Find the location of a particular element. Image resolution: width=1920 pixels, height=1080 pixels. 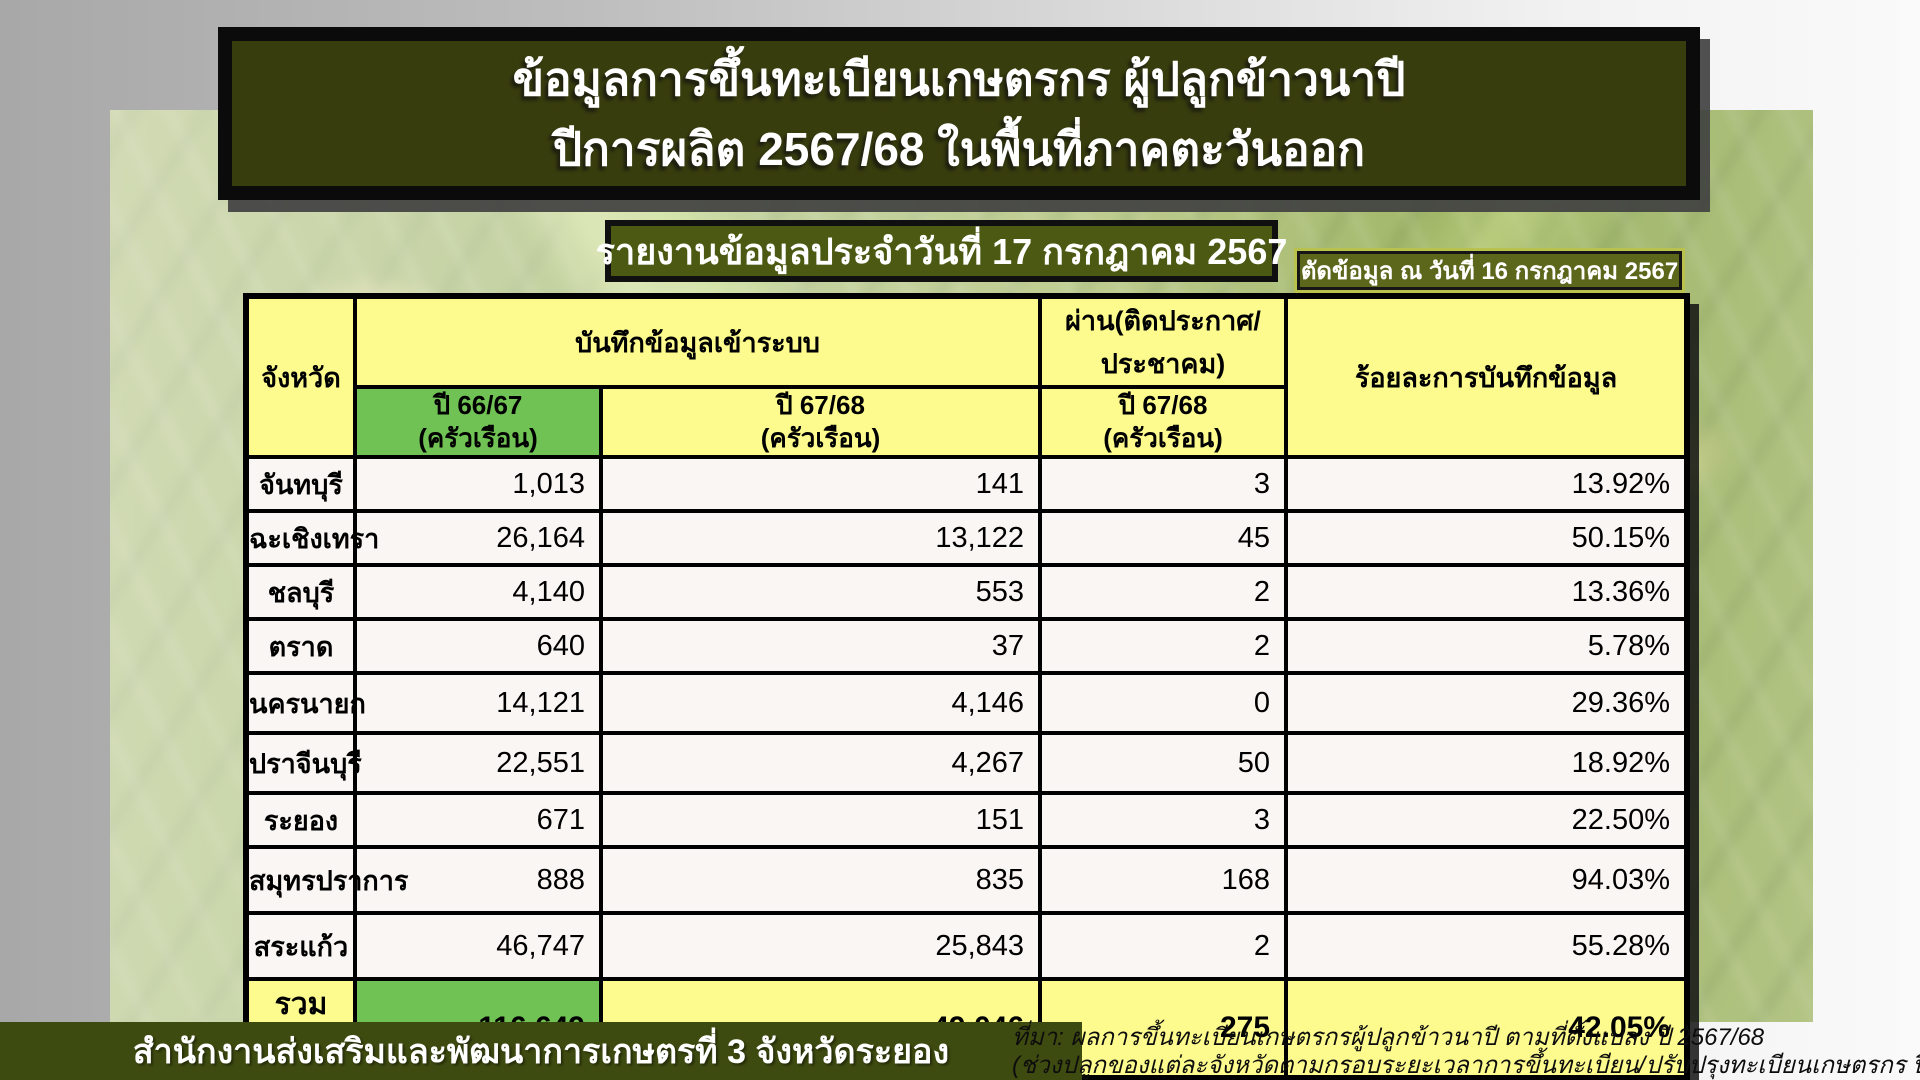

cutoff-date-badge: ตัดข้อมูล ณ วันที่ 16 กรกฎาคม 2567 is located at coordinates (1489, 270).